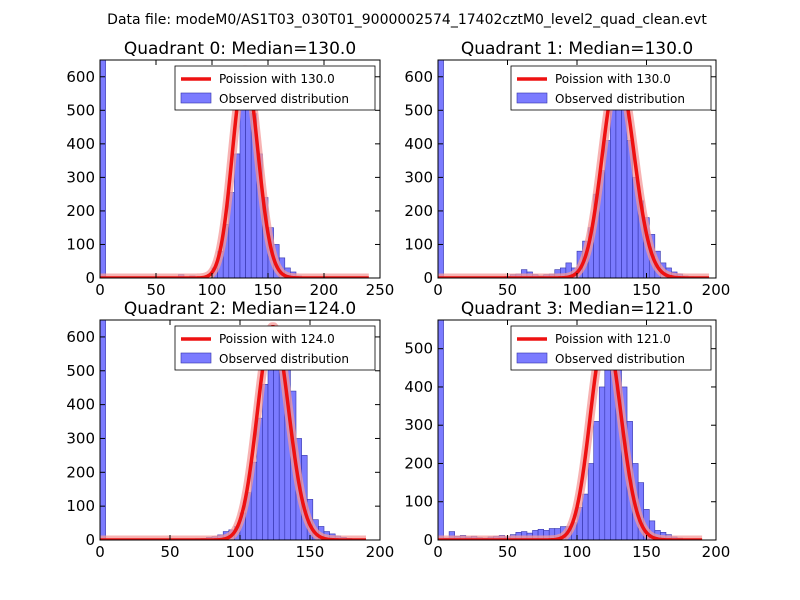 This screenshot has width=800, height=600. Describe the element at coordinates (577, 49) in the screenshot. I see `panel-title: Quadrant 1: Median=130.0` at that location.